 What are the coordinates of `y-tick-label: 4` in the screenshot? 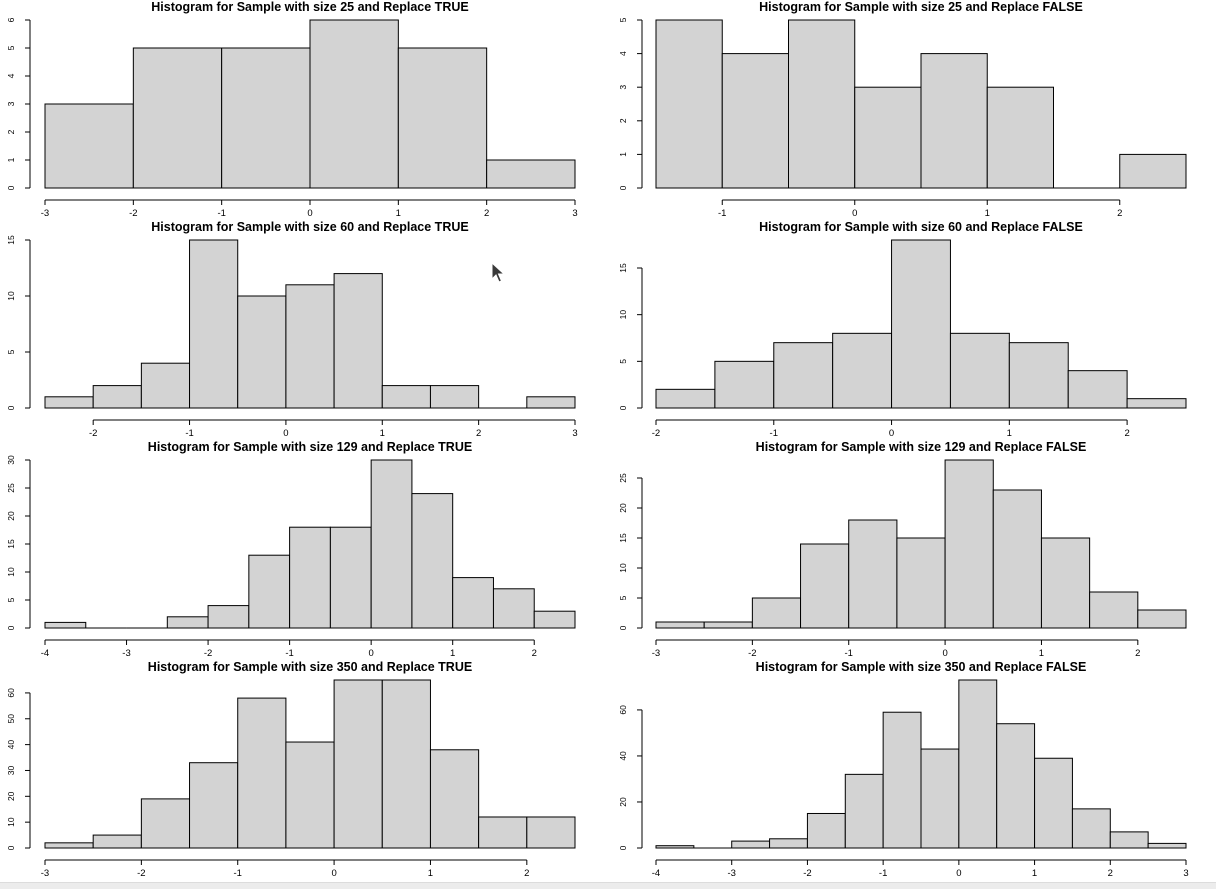 It's located at (11, 75).